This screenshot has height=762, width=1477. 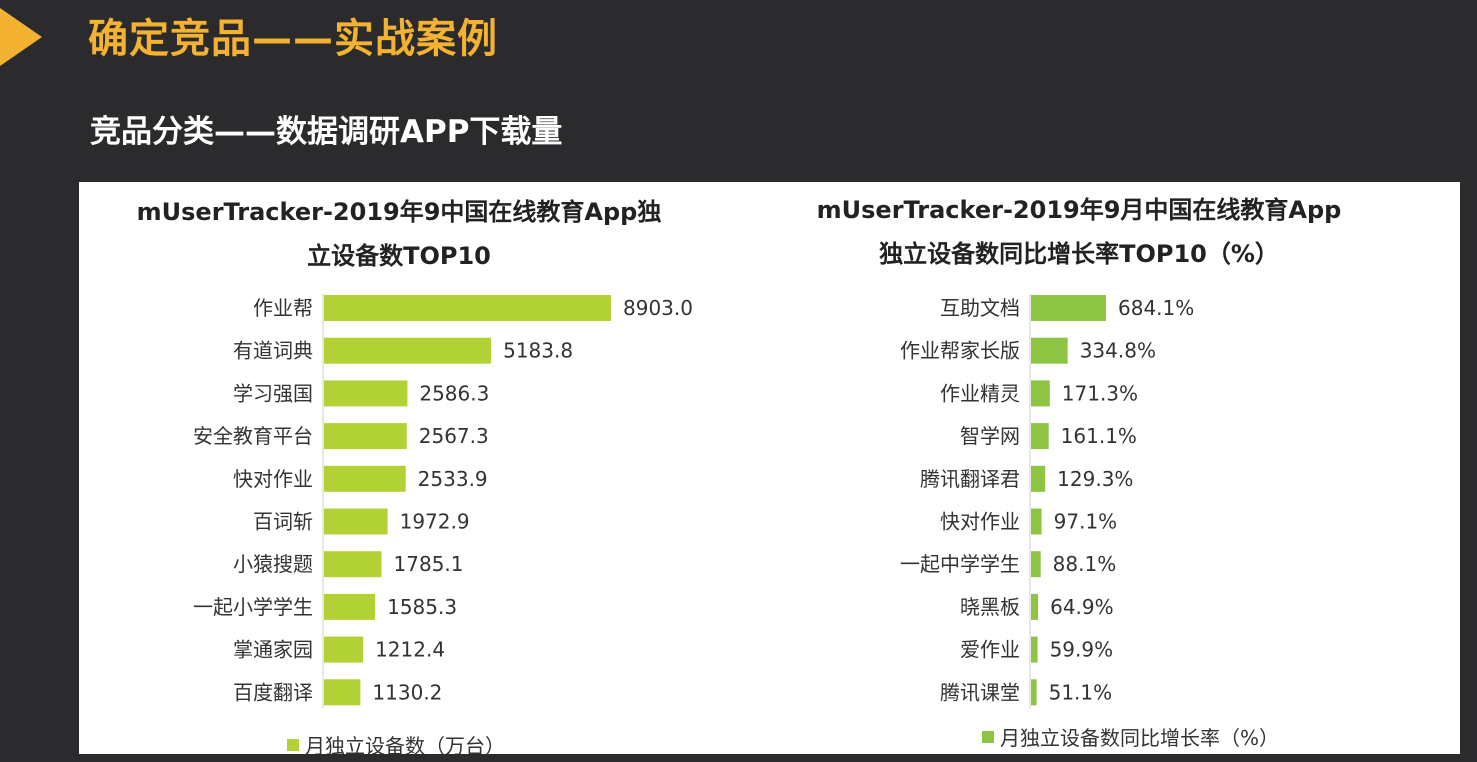 What do you see at coordinates (538, 351) in the screenshot?
I see `left-value-label-2: 5183.8` at bounding box center [538, 351].